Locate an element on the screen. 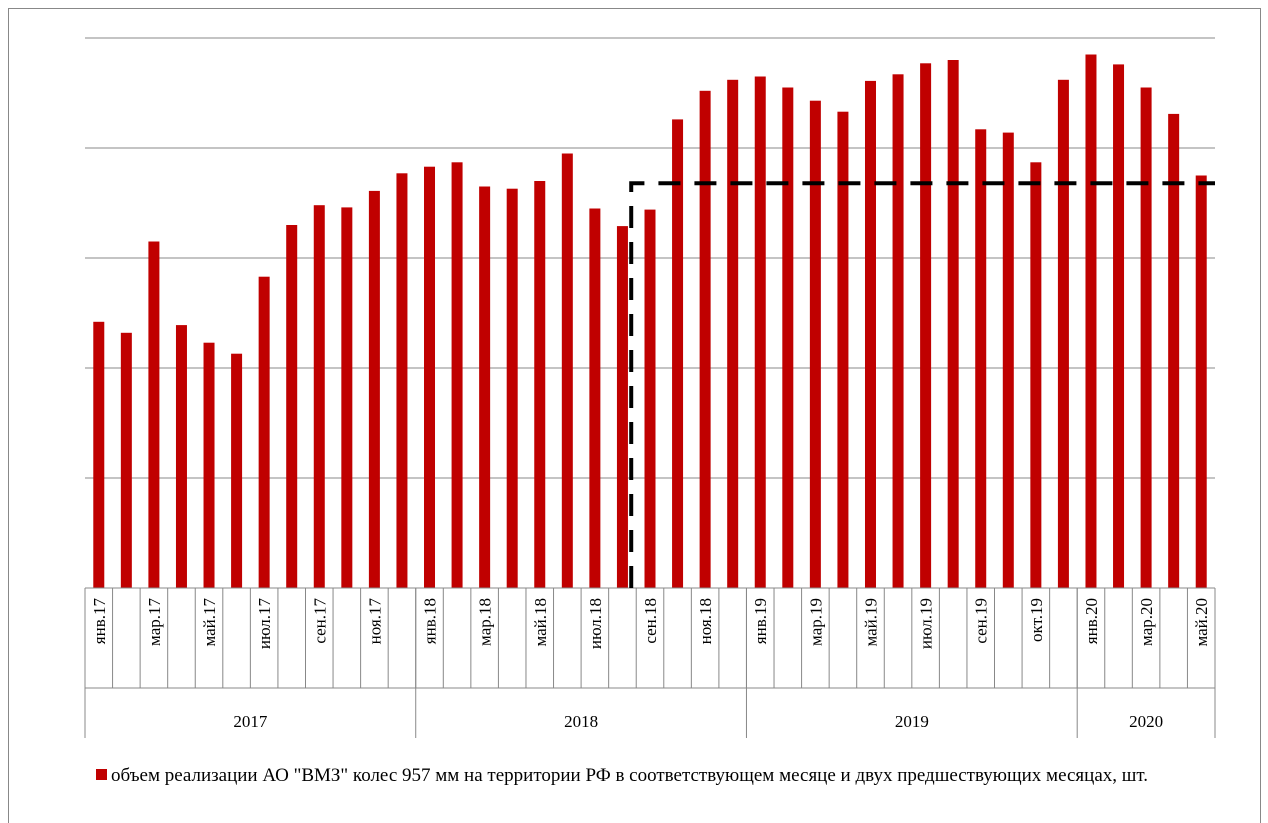  x-tick-label: мар.20 is located at coordinates (1146, 622).